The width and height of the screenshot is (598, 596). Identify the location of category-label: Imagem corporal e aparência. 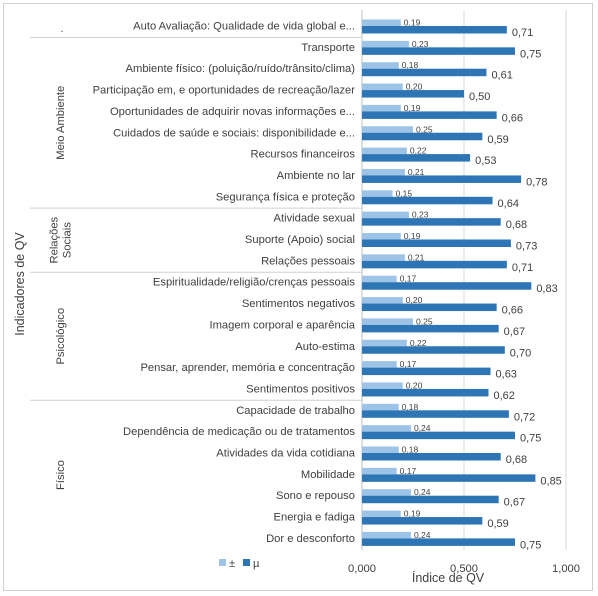
(282, 325).